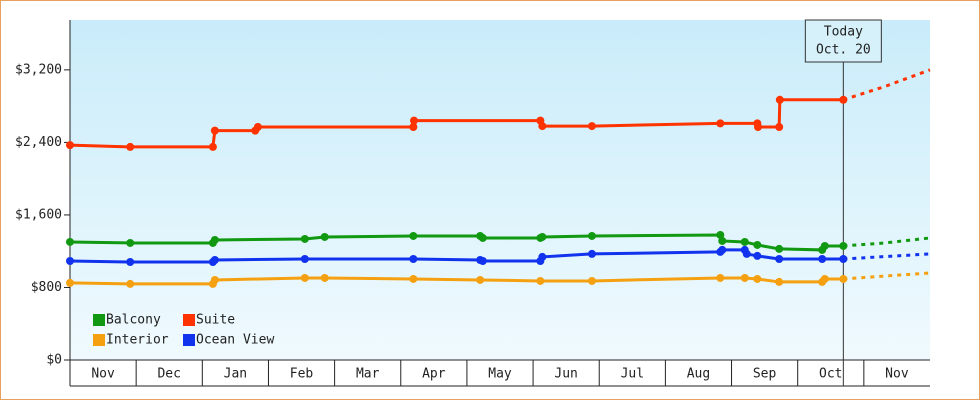  Describe the element at coordinates (886, 85) in the screenshot. I see `forecast-line` at that location.